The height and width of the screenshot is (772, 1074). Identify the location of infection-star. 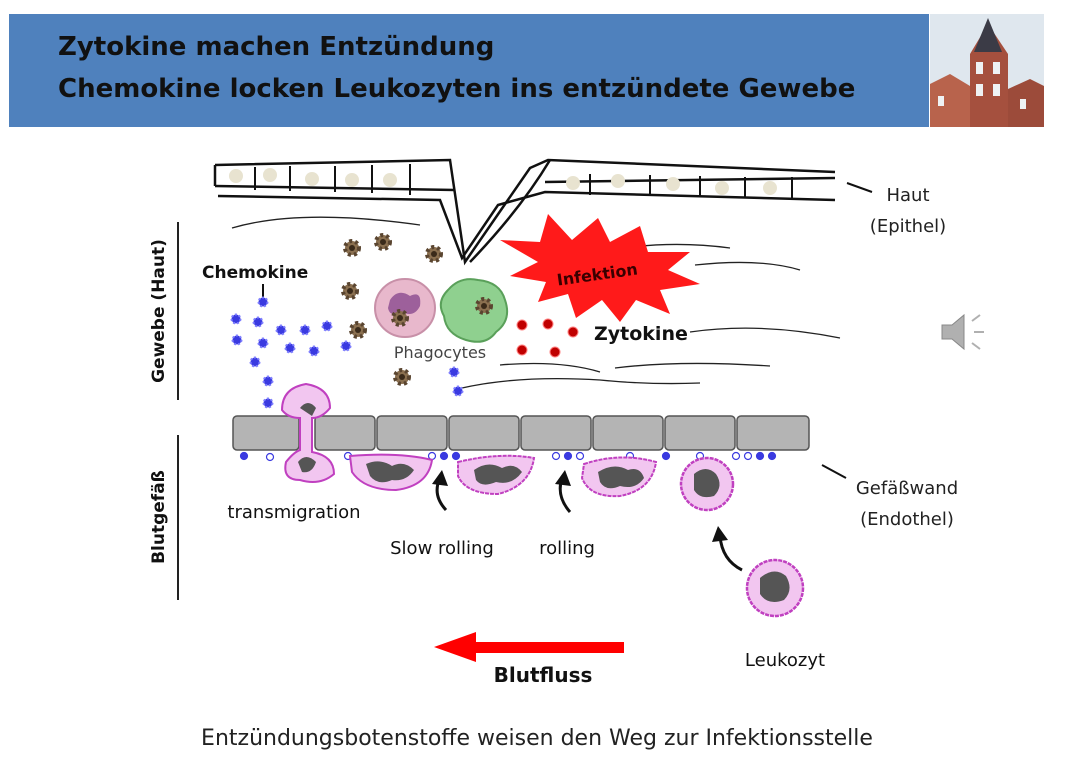
(600, 268).